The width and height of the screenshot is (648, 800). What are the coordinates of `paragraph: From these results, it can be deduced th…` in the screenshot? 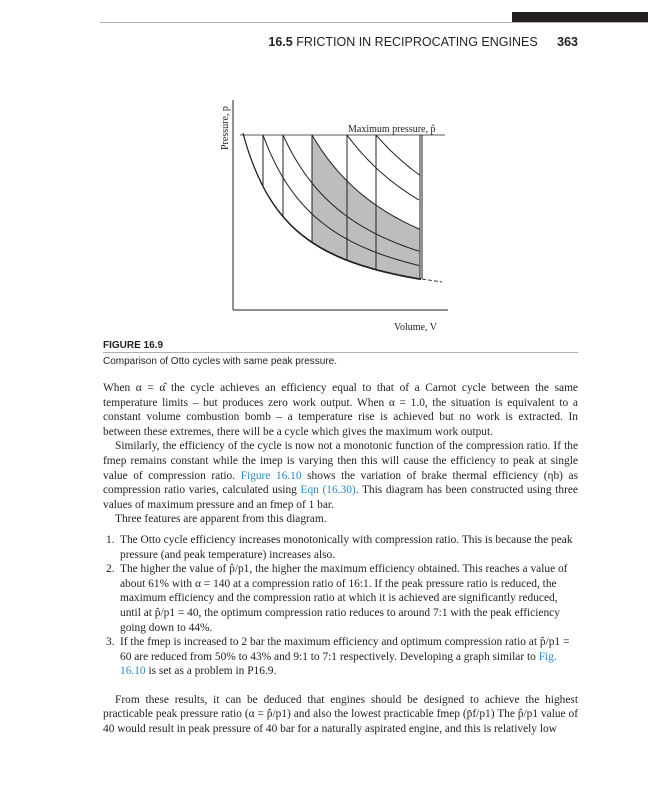 It's located at (340, 714).